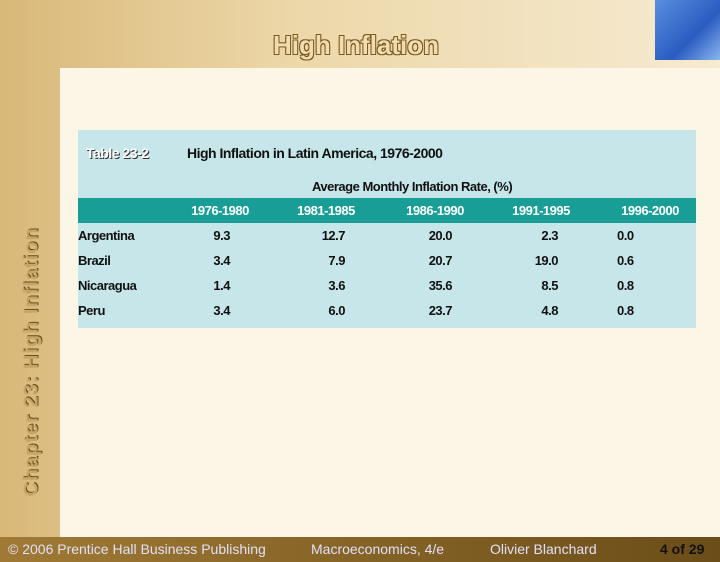  What do you see at coordinates (625, 235) in the screenshot?
I see `table-cell: 0.0` at bounding box center [625, 235].